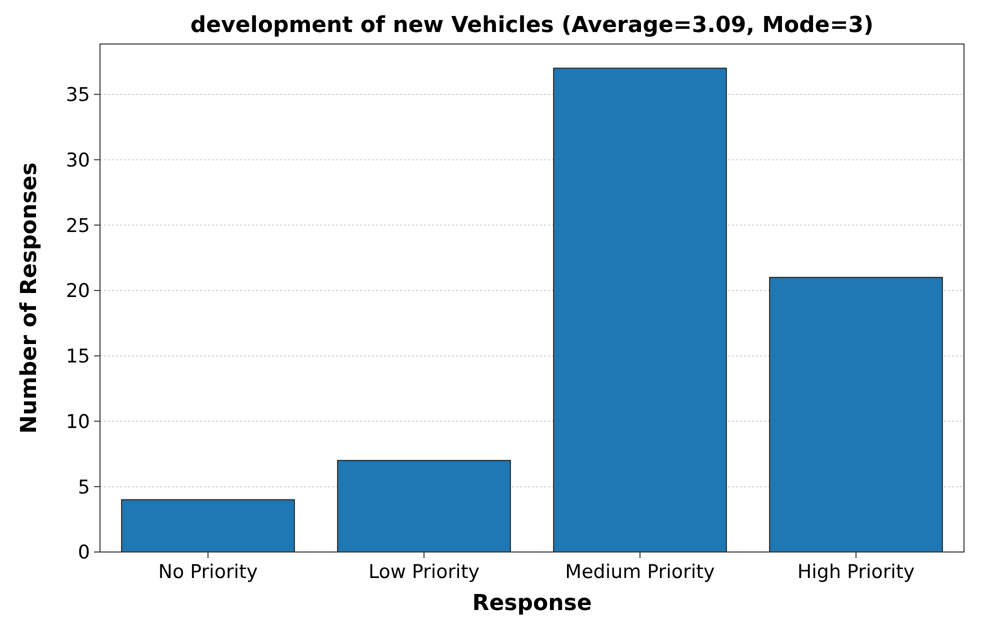 This screenshot has height=628, width=987. I want to click on x-tick-label: Low Priority, so click(424, 572).